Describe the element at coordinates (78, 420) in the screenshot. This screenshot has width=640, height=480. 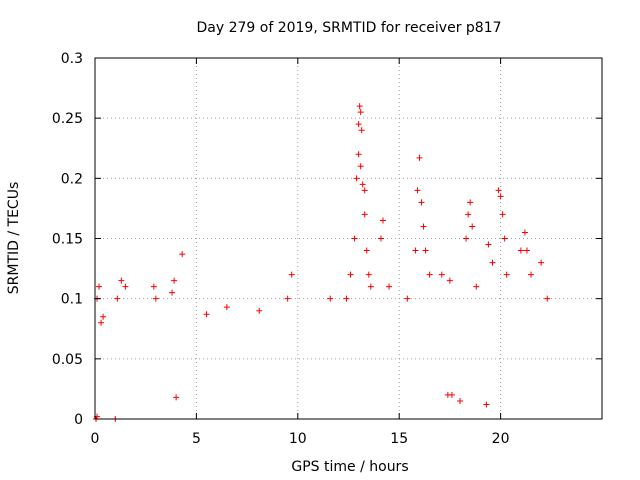
I see `y-tick-label: 0` at that location.